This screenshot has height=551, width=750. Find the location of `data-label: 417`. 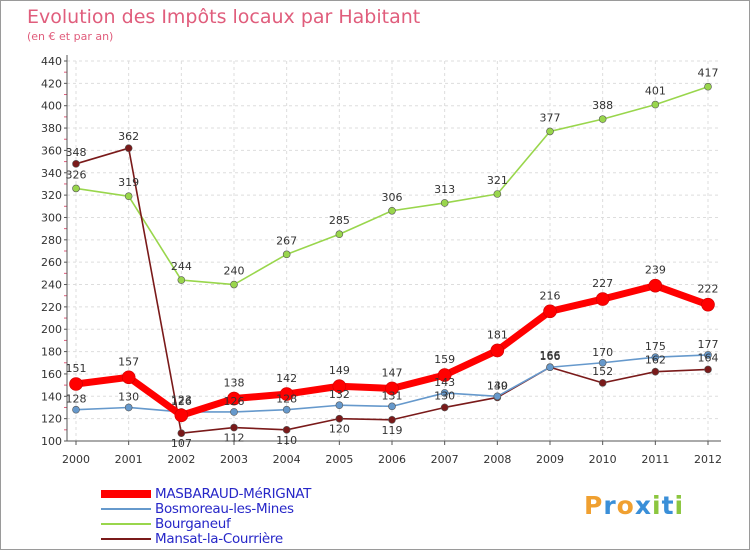

data-label: 417 is located at coordinates (708, 73).